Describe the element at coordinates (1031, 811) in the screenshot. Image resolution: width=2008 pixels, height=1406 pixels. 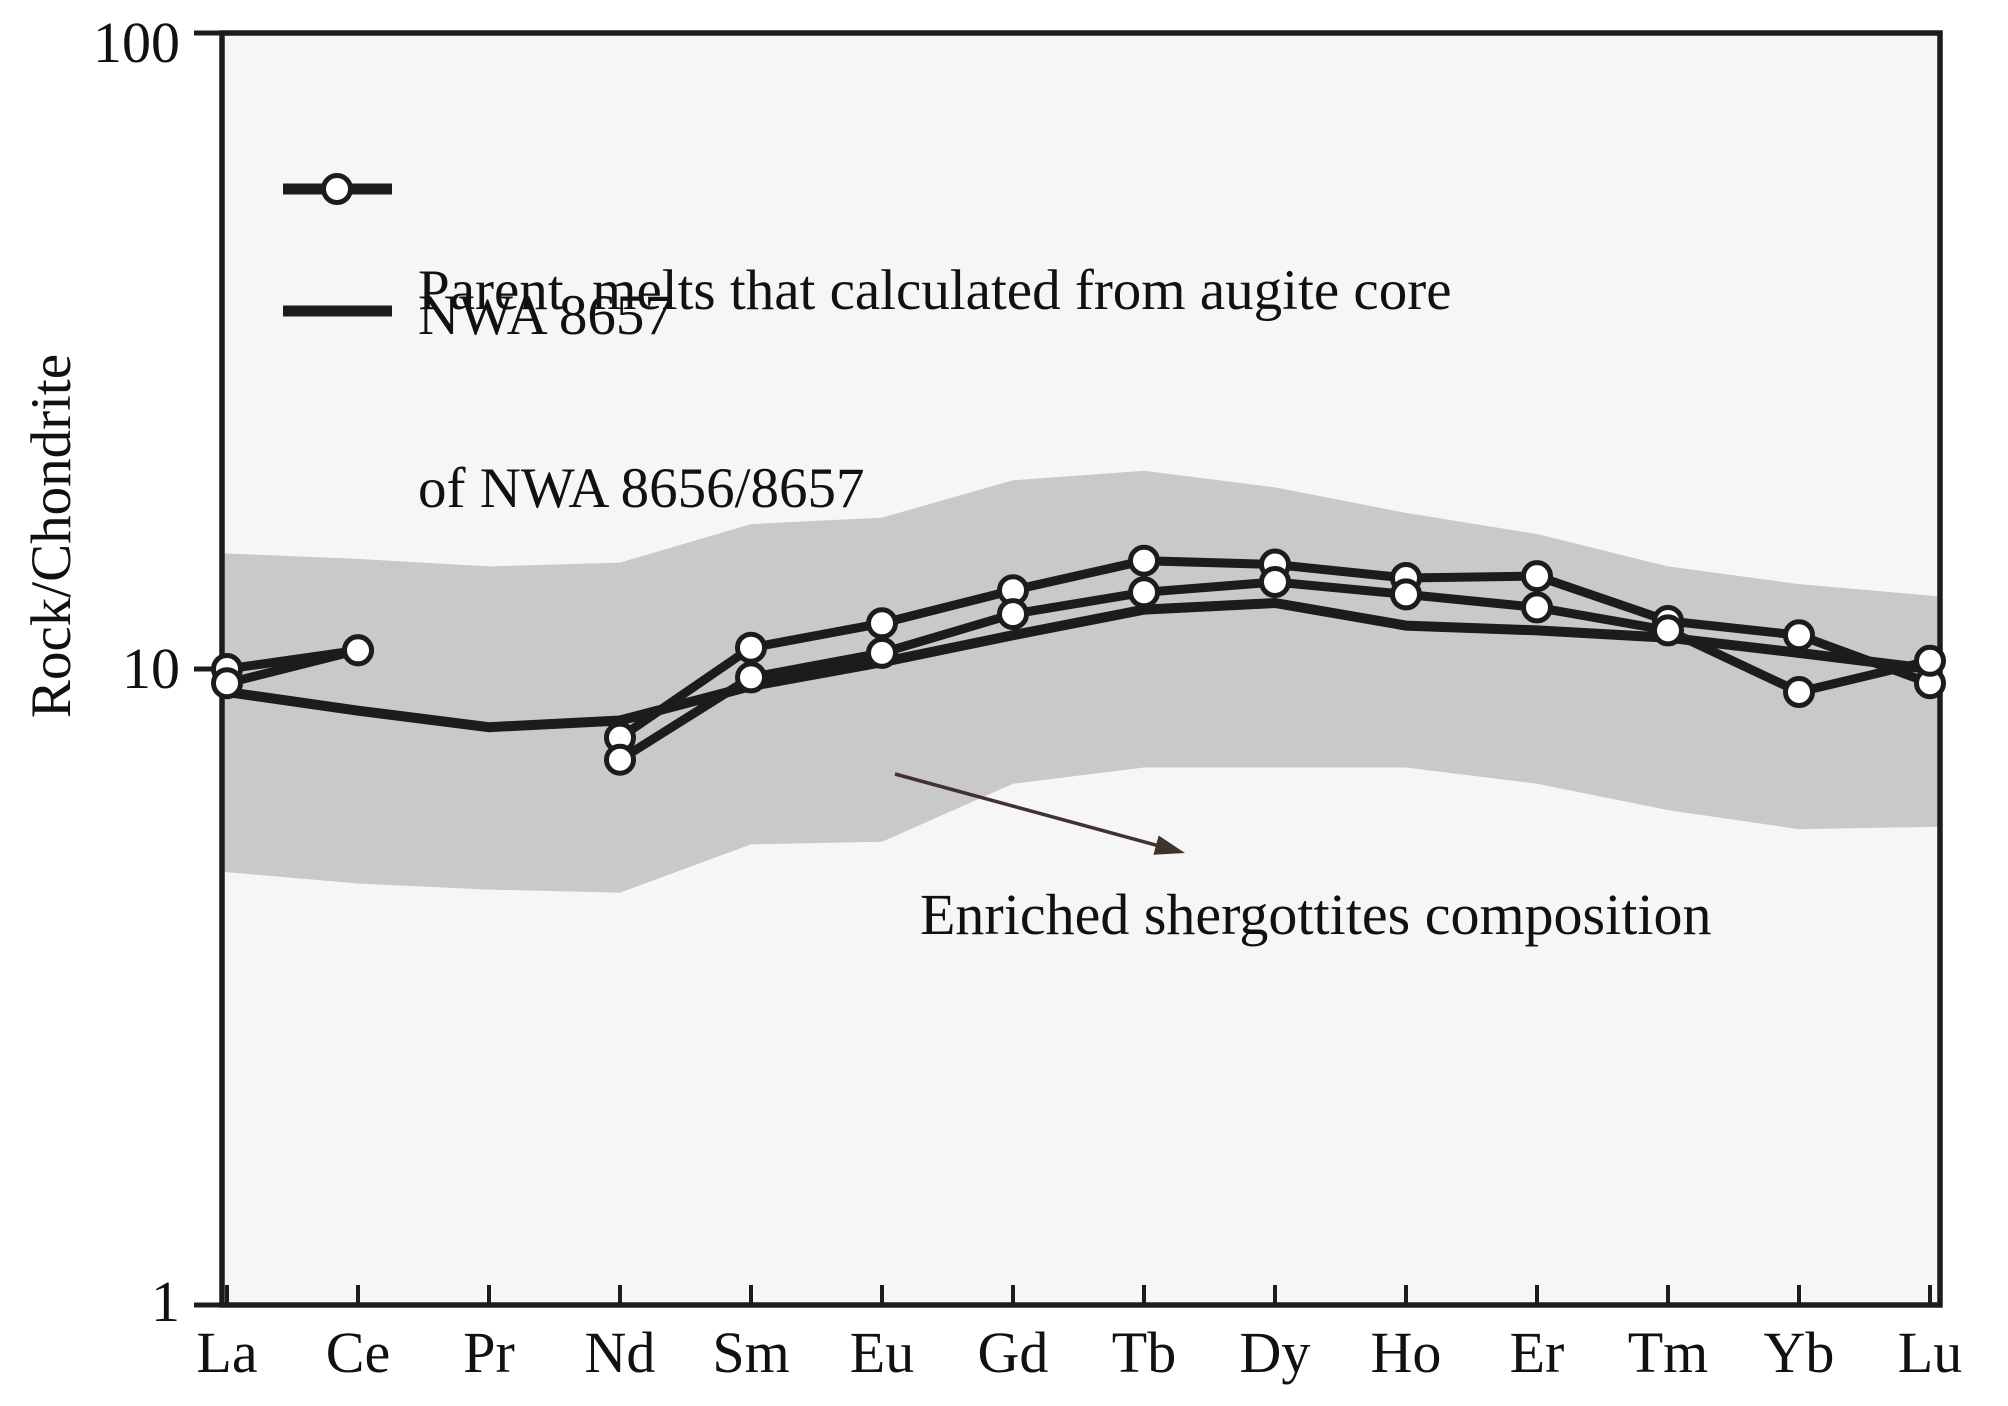
I see `annotation-arrow-shaft` at that location.